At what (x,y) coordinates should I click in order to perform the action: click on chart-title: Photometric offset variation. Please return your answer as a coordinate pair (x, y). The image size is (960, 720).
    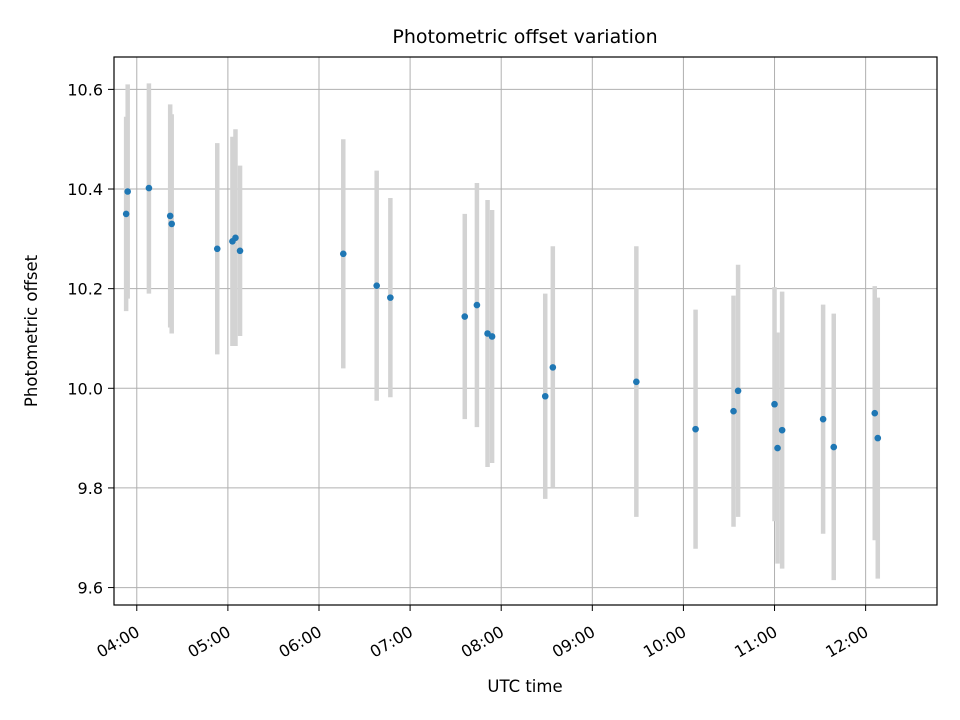
    Looking at the image, I should click on (524, 37).